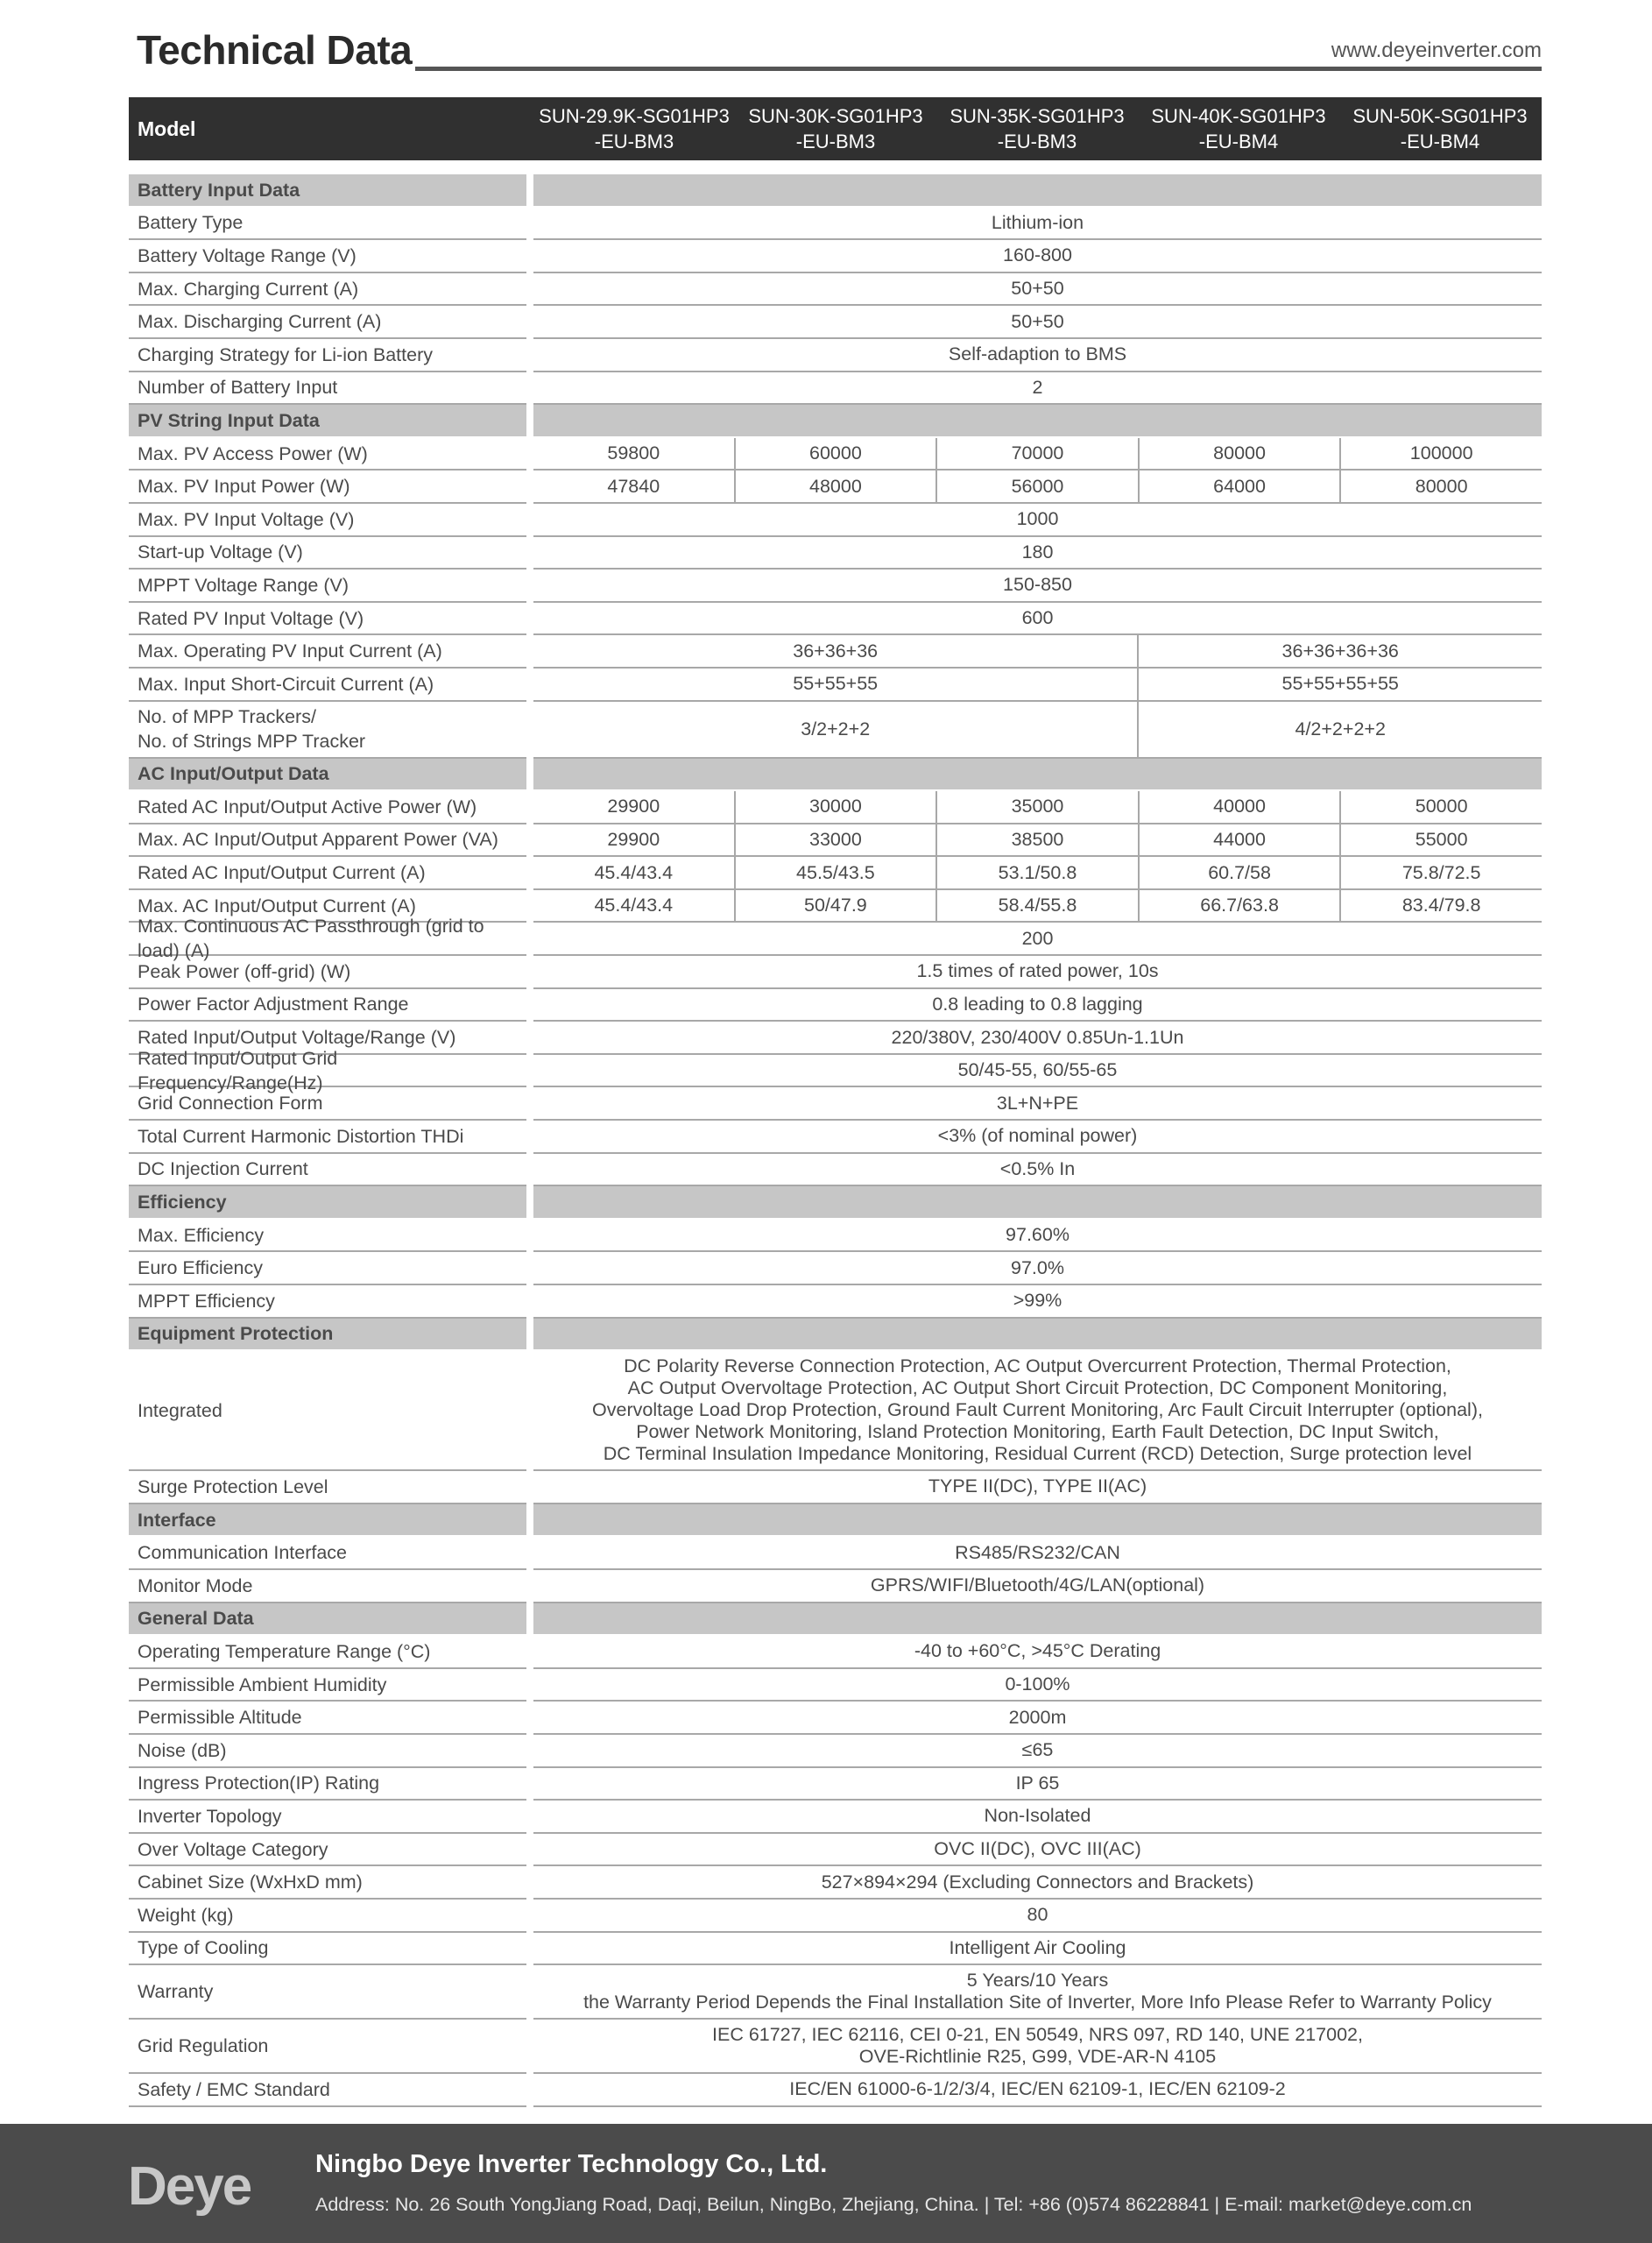 Image resolution: width=1652 pixels, height=2243 pixels. I want to click on spec-label: Monitor Mode, so click(327, 1587).